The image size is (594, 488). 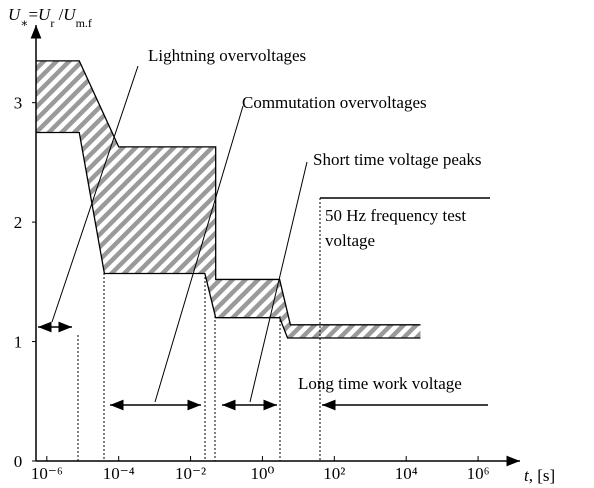 I want to click on x-tick-label: 10⁻⁴, so click(x=119, y=473).